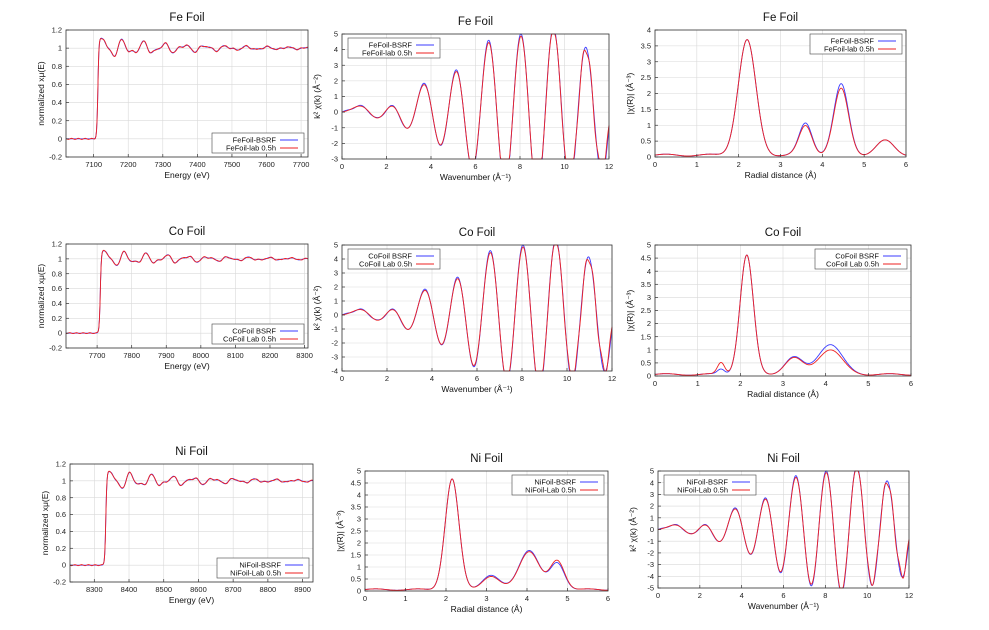 The image size is (989, 630). What do you see at coordinates (336, 96) in the screenshot?
I see `y-tick-label: 1` at bounding box center [336, 96].